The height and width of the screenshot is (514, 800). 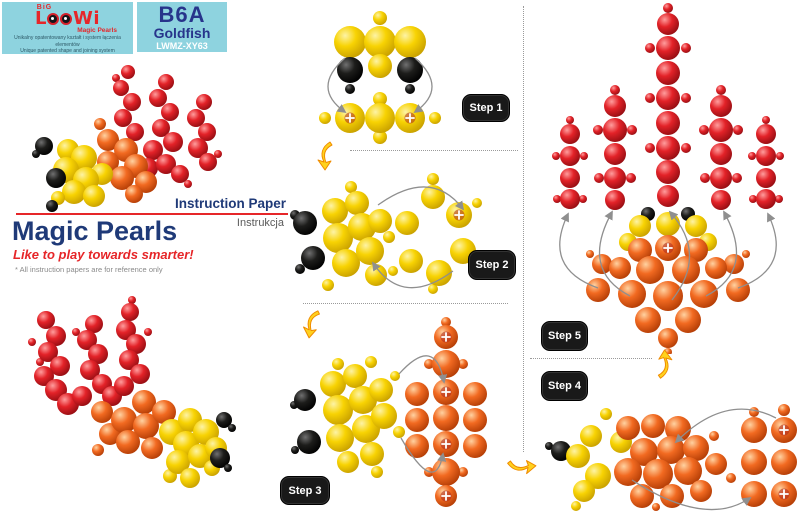 What do you see at coordinates (182, 33) in the screenshot?
I see `model-name: Goldfish` at bounding box center [182, 33].